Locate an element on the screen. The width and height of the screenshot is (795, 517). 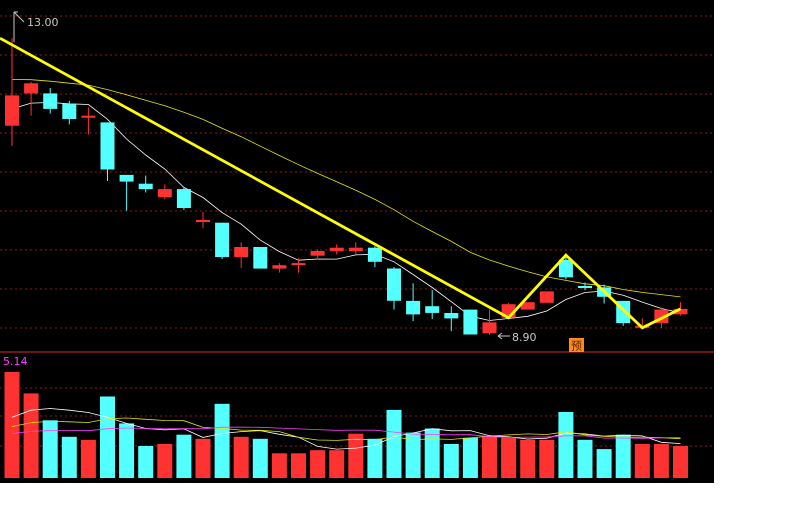
low-price-marker: 8.90 is located at coordinates (517, 337).